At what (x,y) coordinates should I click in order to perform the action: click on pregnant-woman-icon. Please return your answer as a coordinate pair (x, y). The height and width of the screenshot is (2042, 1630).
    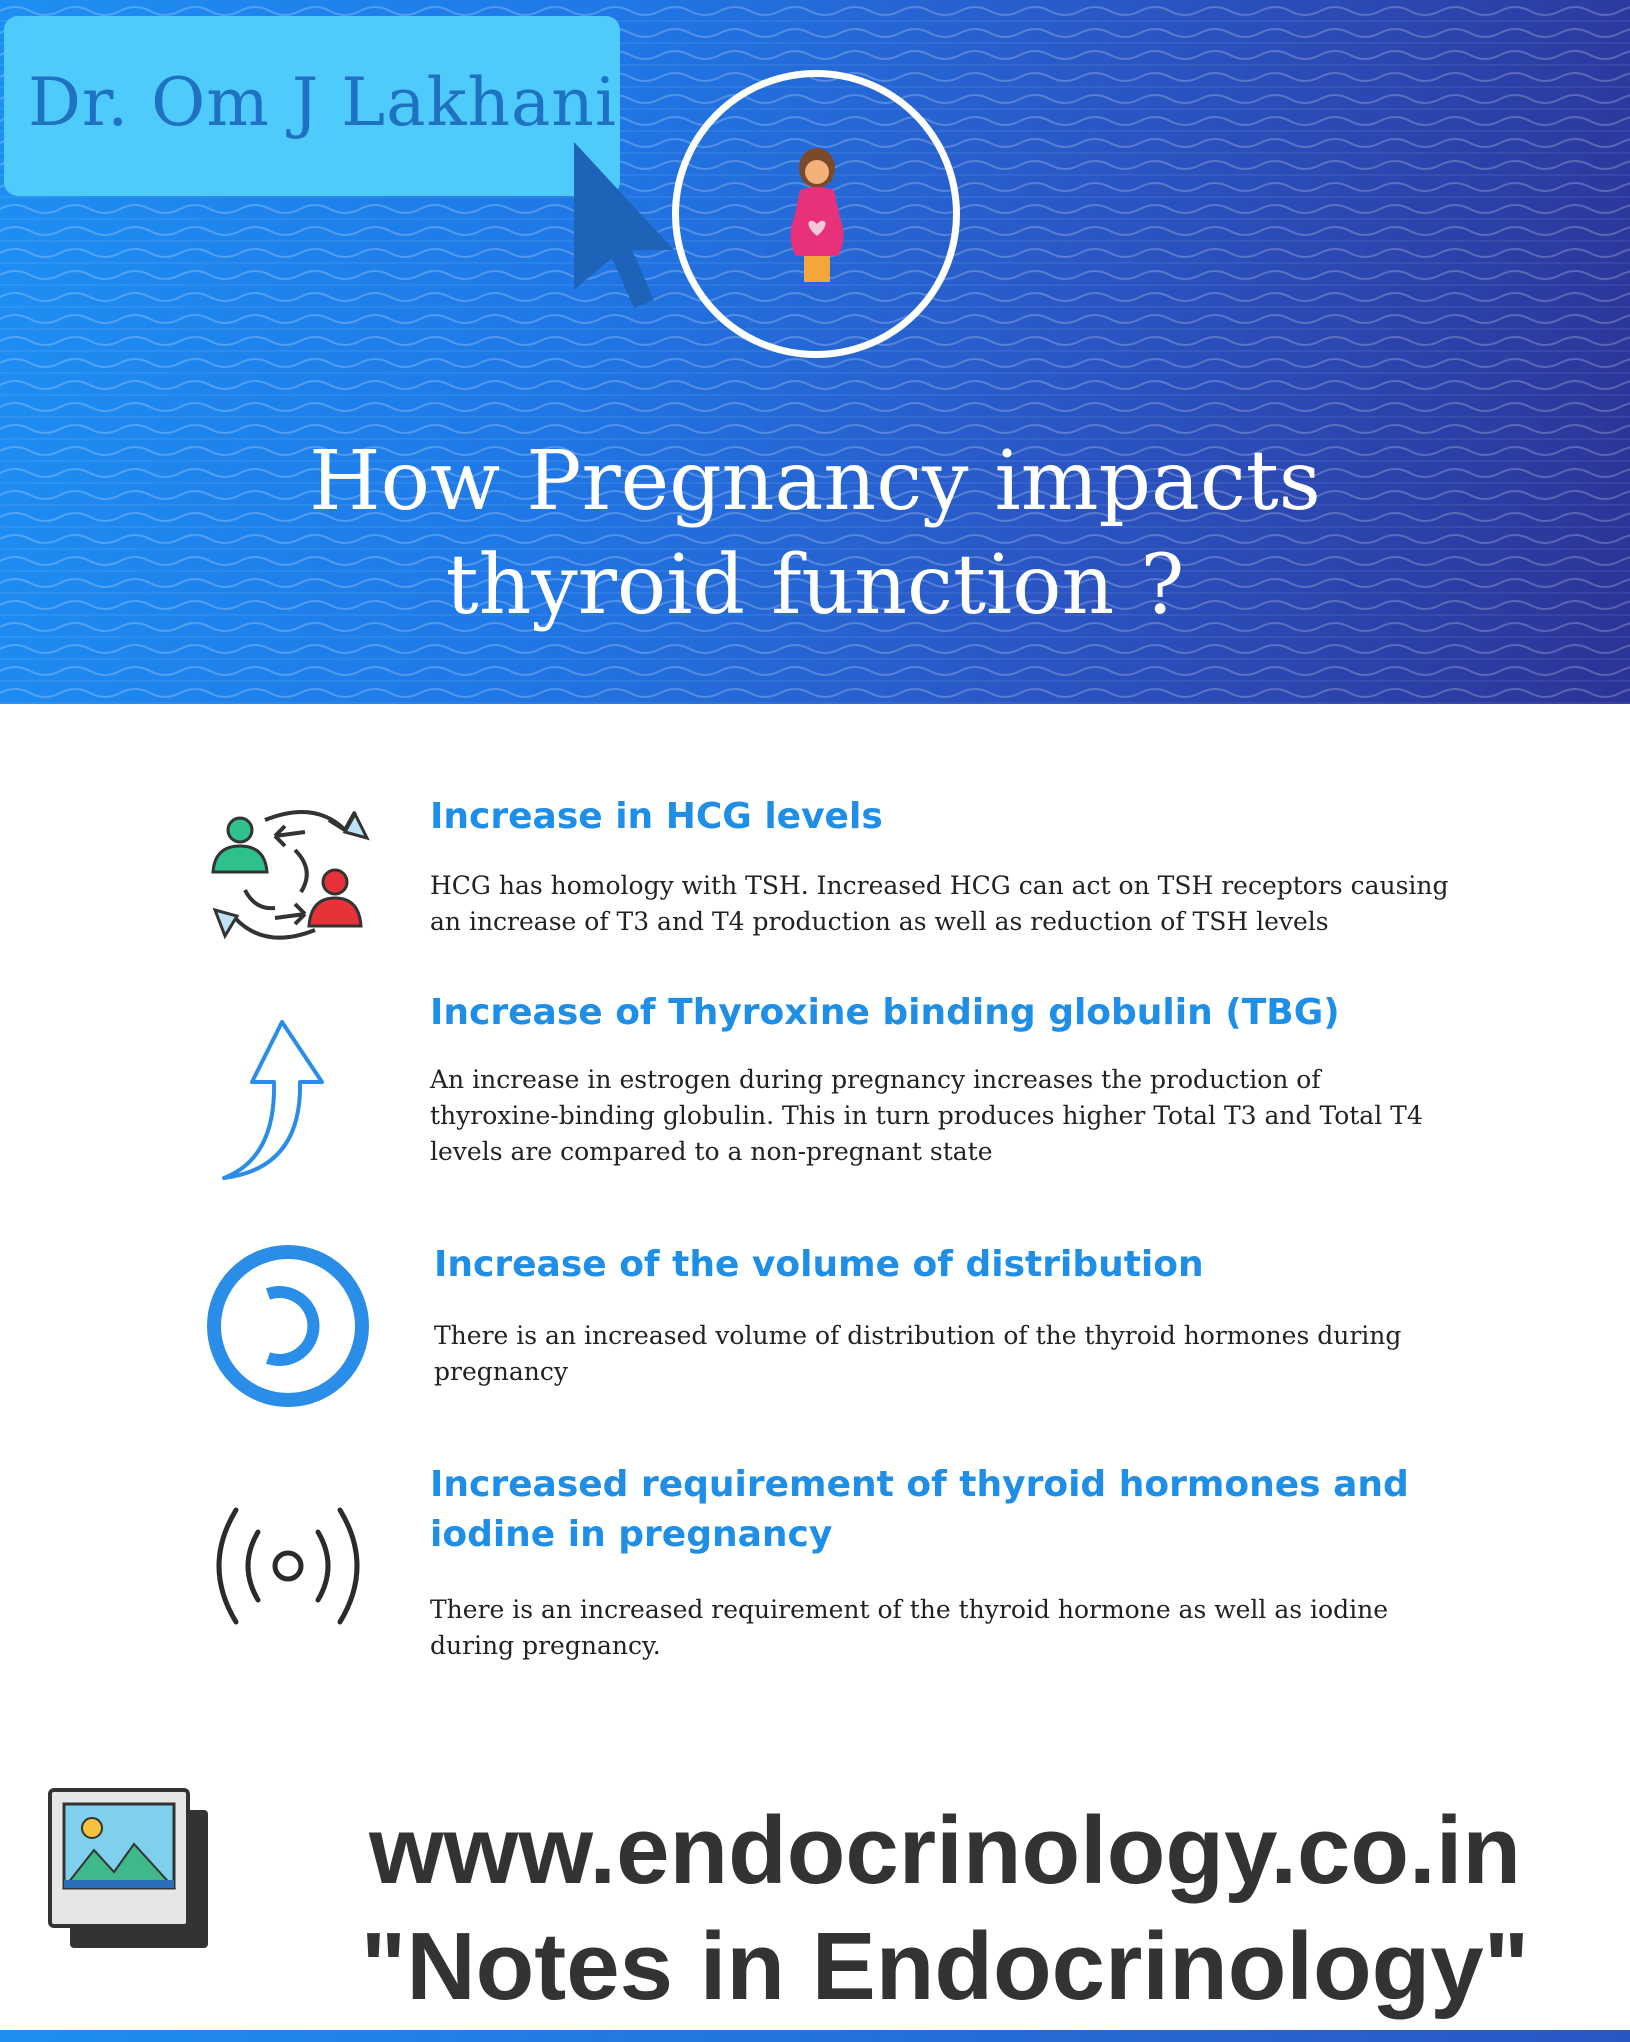
    Looking at the image, I should click on (817, 215).